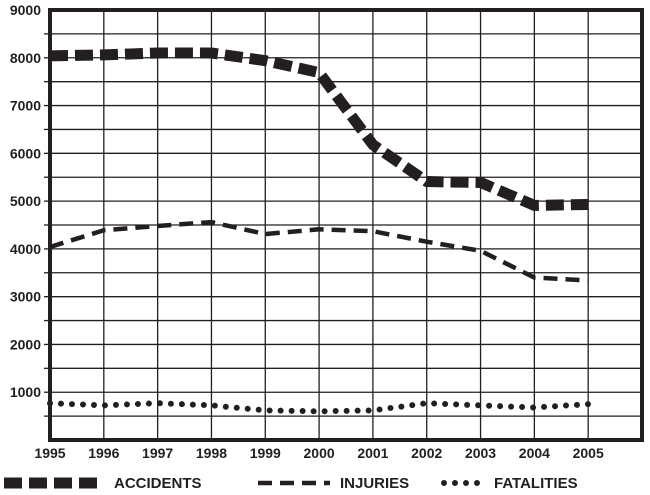 This screenshot has height=495, width=650. I want to click on x-tick-label: 1997, so click(157, 453).